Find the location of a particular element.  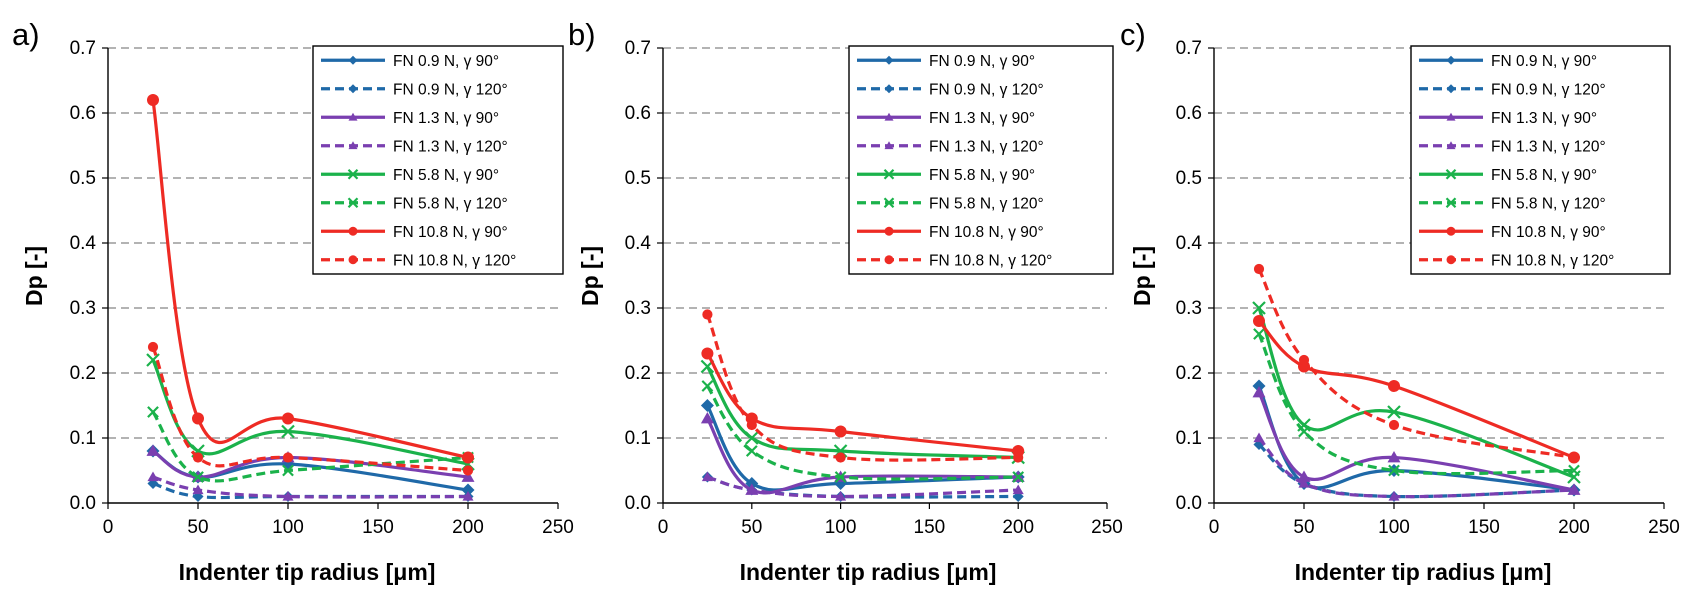

legend-entry: FN 5.8 N, γ 120° is located at coordinates (1512, 203).